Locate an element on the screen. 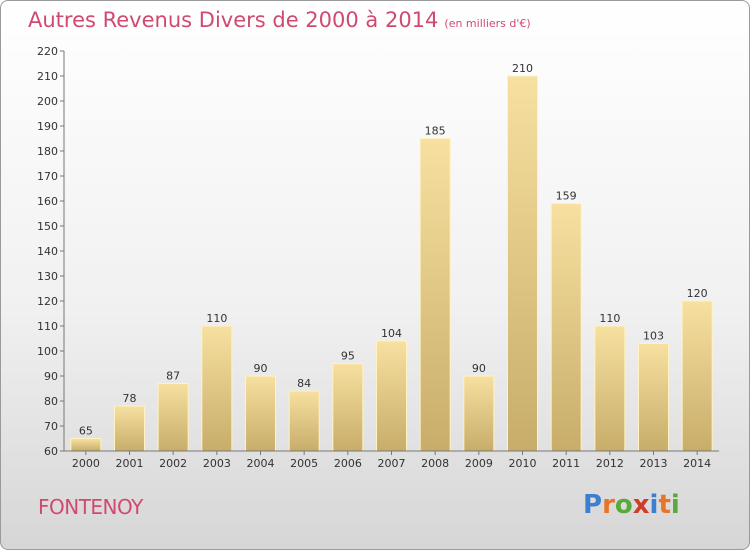 The image size is (750, 550). y-tick-label: 160 is located at coordinates (47, 201).